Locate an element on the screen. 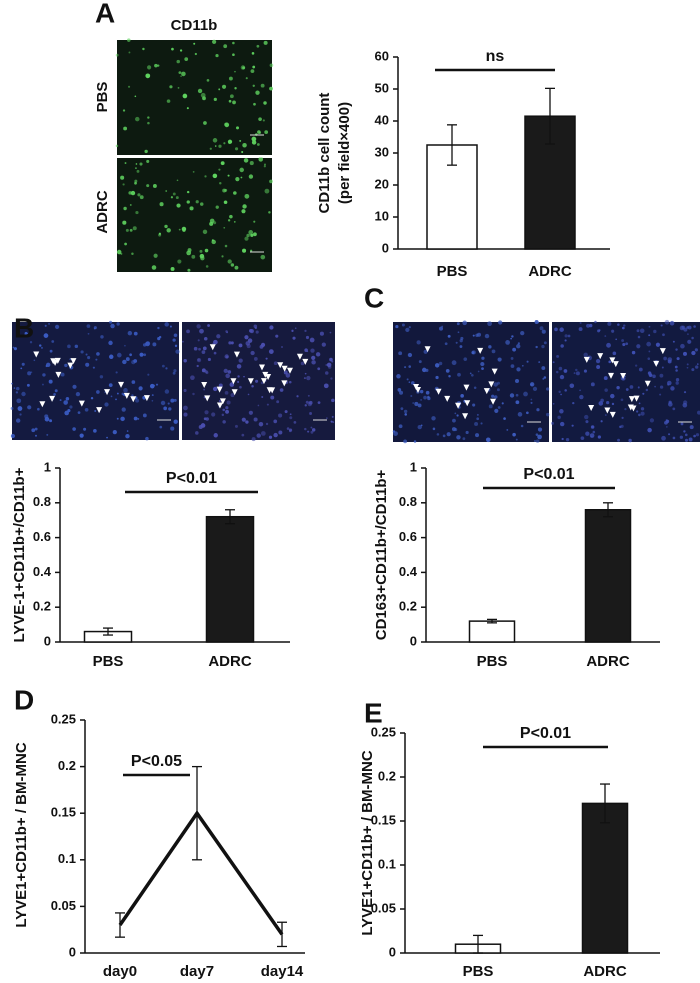 The image size is (700, 983). x-tick-label: PBS is located at coordinates (452, 271).